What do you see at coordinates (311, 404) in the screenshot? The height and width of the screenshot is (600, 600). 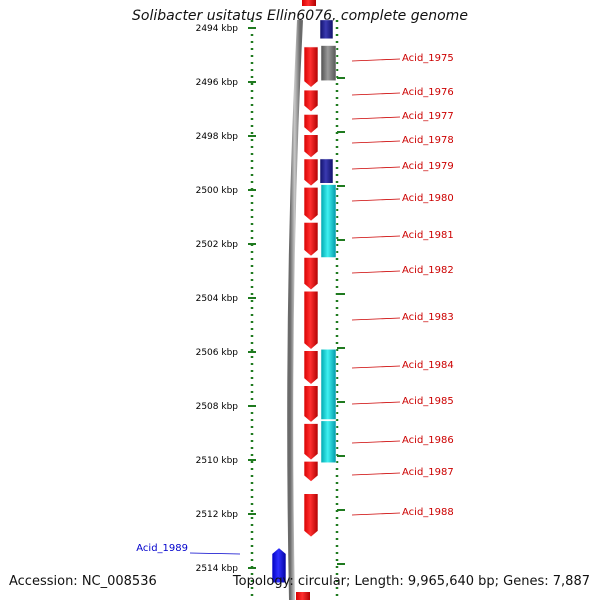 I see `gene-arrow-acid-1985` at bounding box center [311, 404].